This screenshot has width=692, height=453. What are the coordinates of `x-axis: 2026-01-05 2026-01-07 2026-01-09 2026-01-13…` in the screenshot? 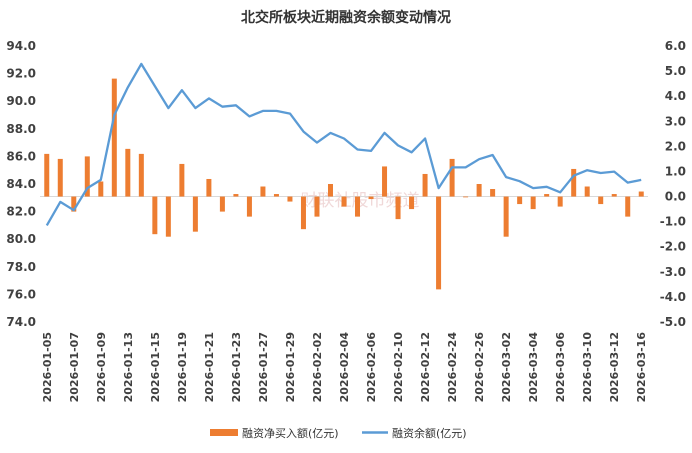 It's located at (344, 367).